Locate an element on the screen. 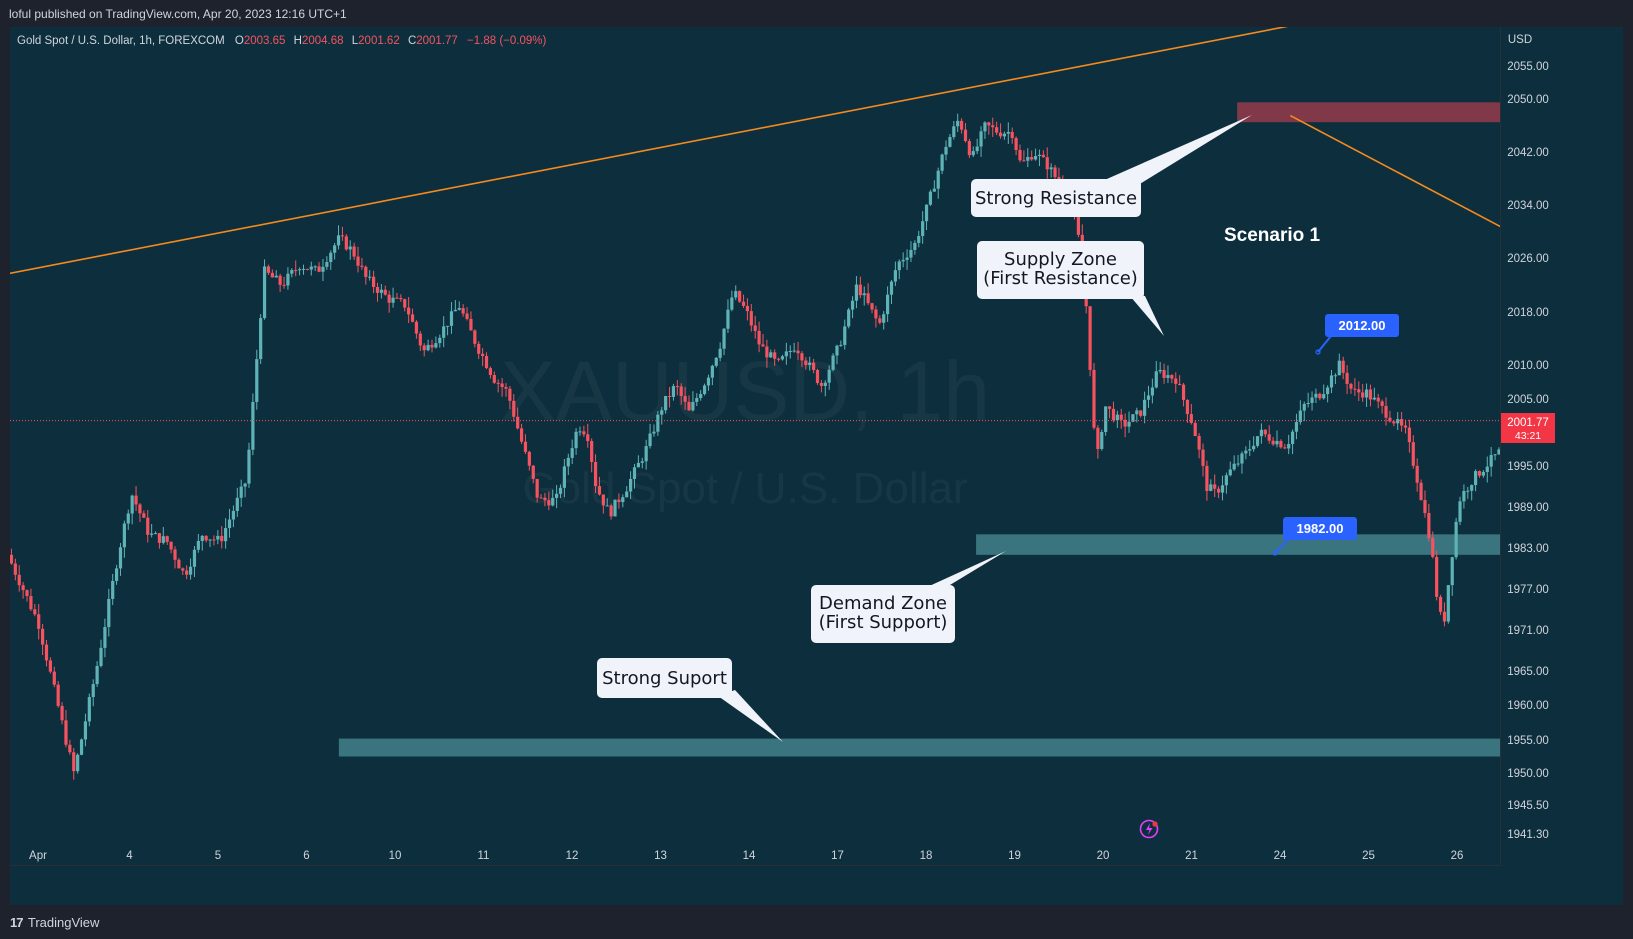 The image size is (1633, 939). tradingview-logo: 17 TradingView is located at coordinates (54, 922).